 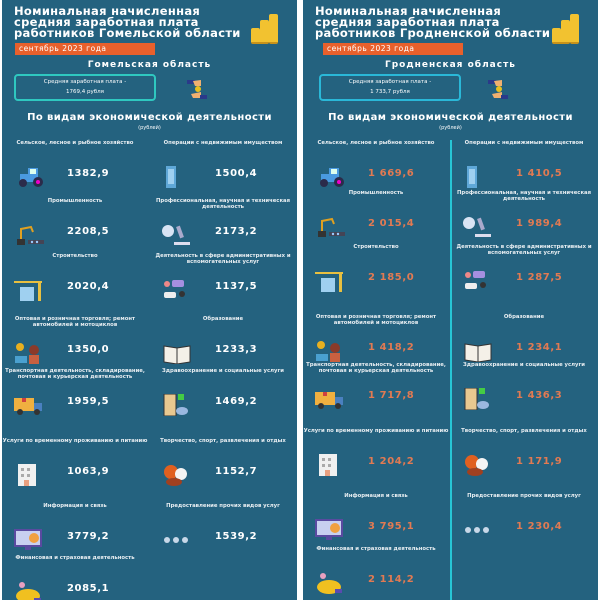 What do you see at coordinates (478, 281) in the screenshot?
I see `support-chat-icon` at bounding box center [478, 281].